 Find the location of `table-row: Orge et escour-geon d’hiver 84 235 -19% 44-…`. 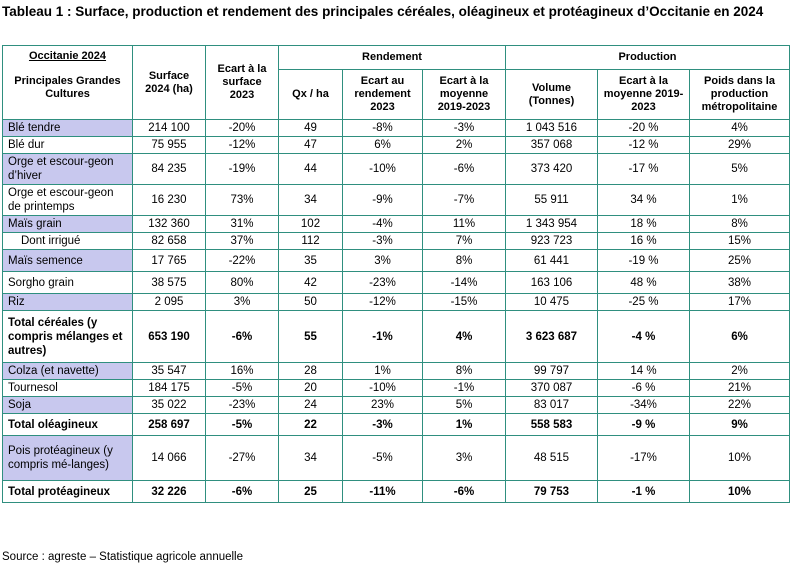

table-row: Orge et escour-geon d’hiver 84 235 -19% 44-… is located at coordinates (396, 169).